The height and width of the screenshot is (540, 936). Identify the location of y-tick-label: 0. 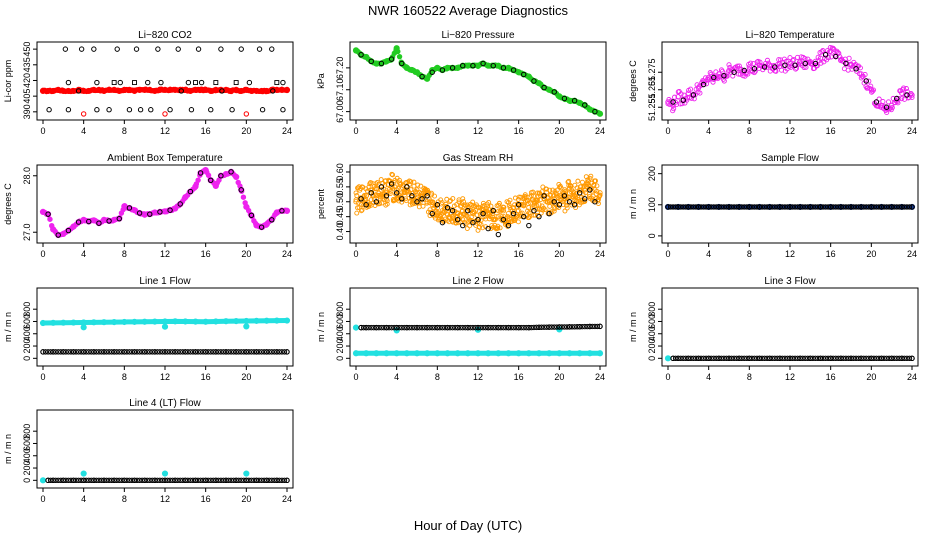
(340, 358).